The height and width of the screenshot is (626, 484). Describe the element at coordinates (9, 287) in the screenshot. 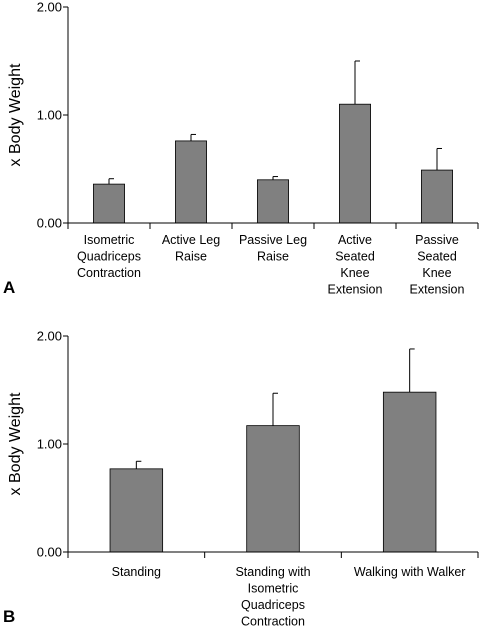

I see `panel-label: A` at that location.